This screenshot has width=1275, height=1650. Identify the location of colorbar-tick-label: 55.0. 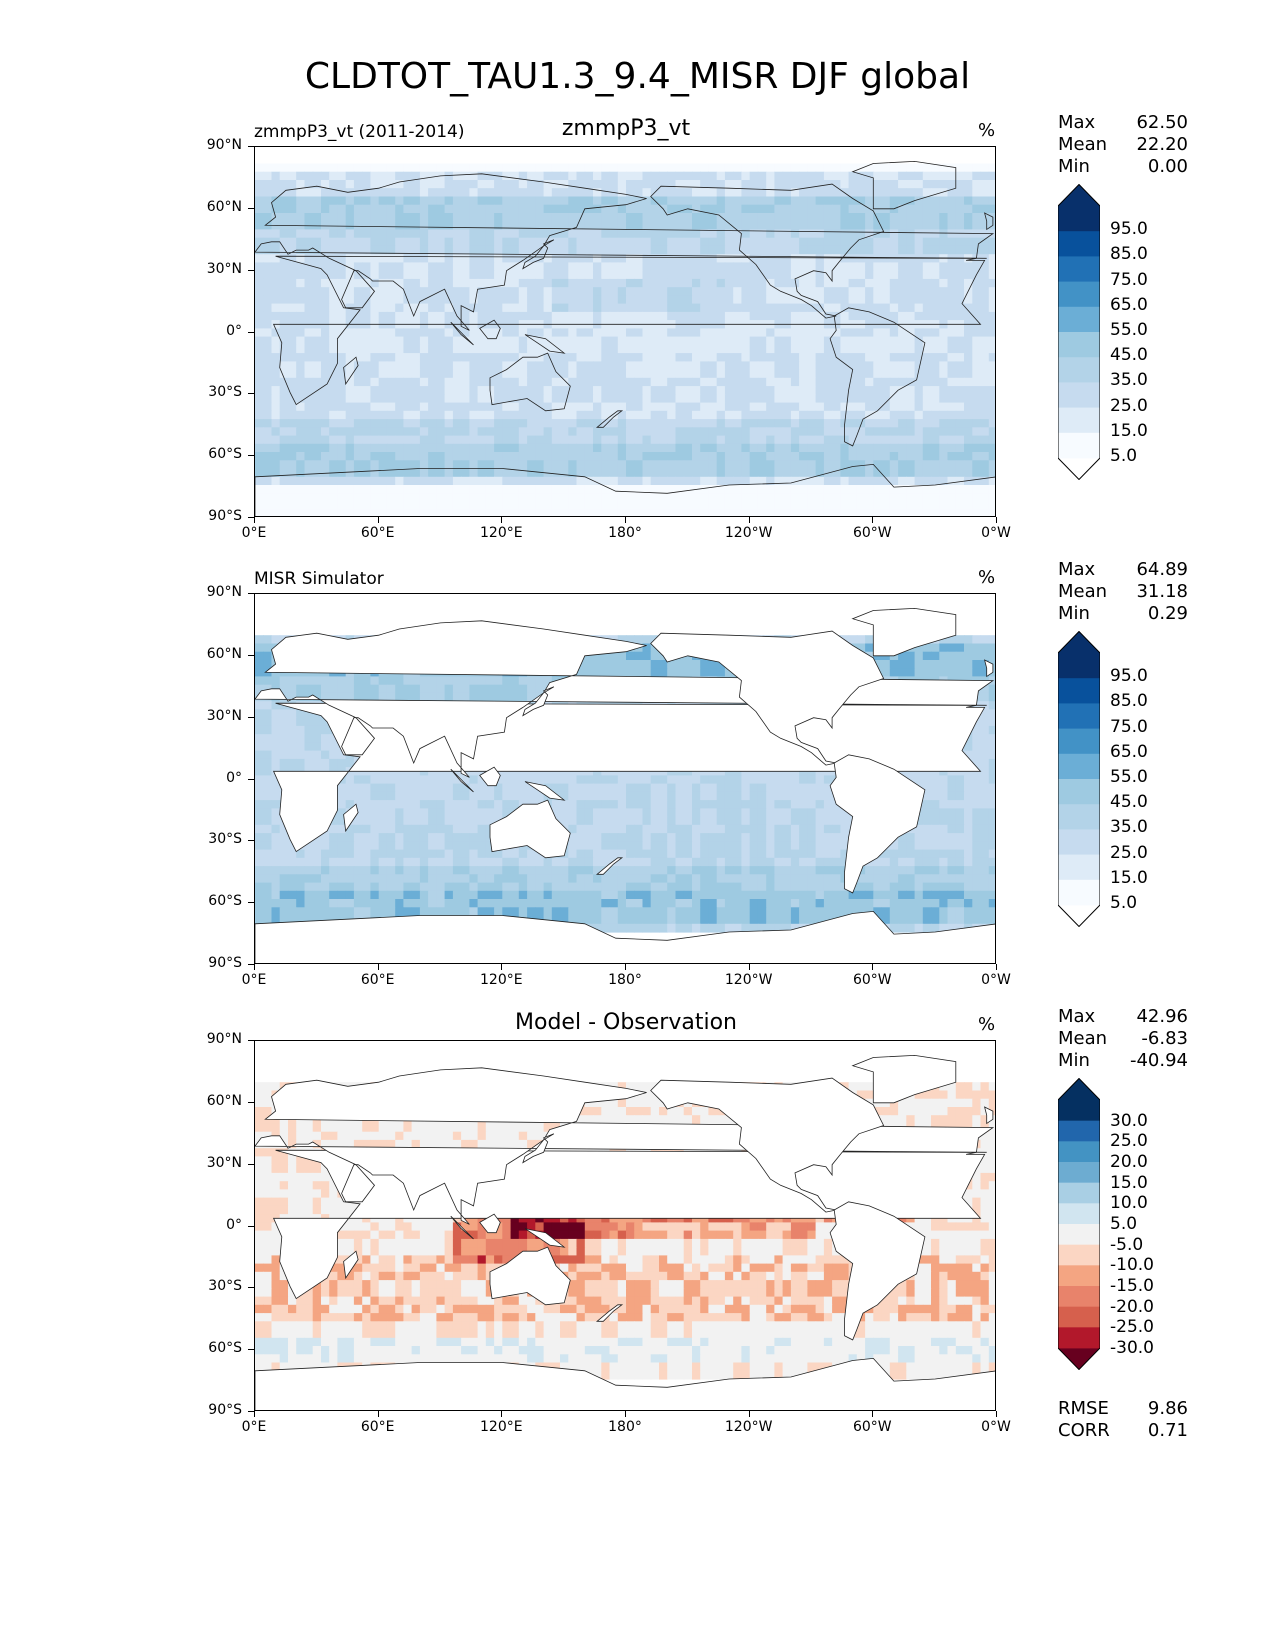
(1129, 777).